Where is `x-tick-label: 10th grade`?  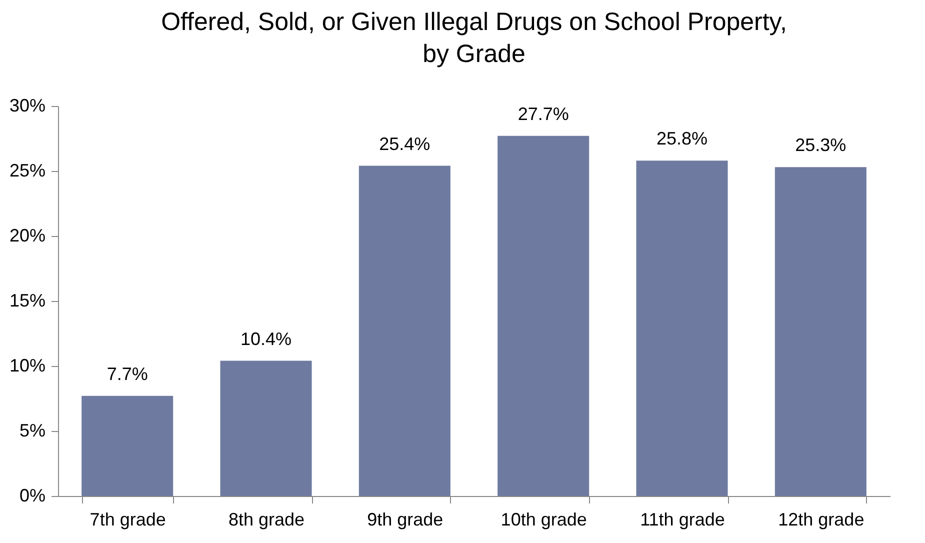
x-tick-label: 10th grade is located at coordinates (543, 520).